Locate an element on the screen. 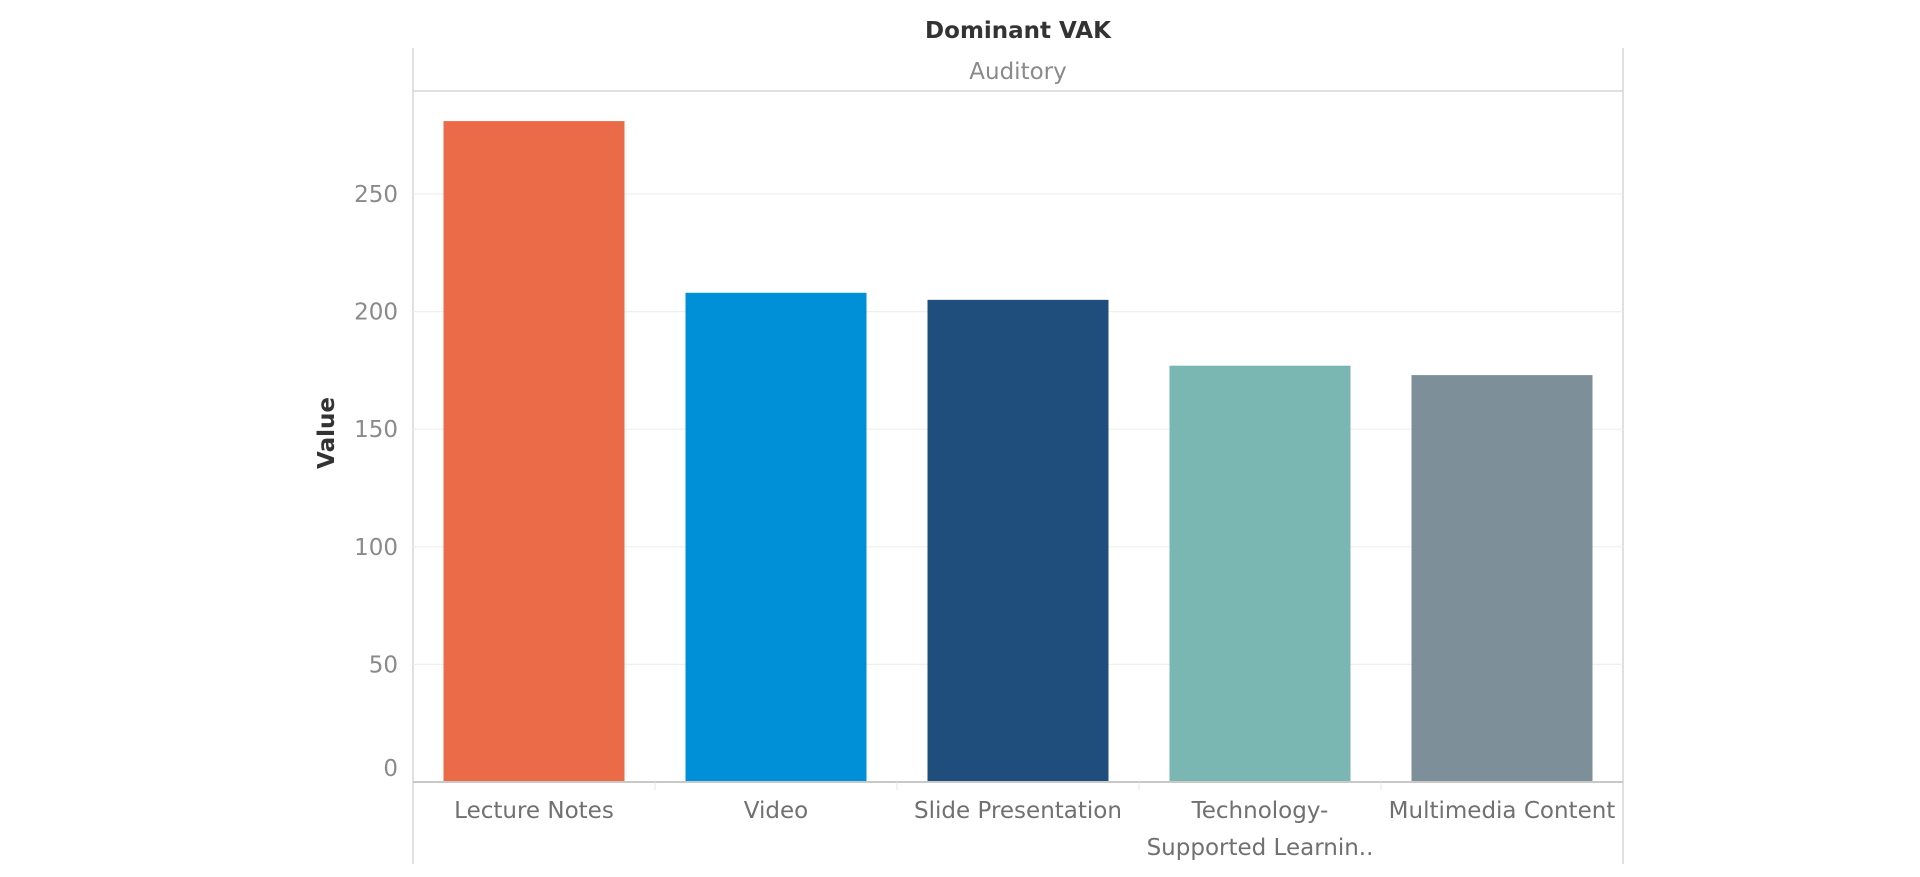 This screenshot has width=1920, height=877. y-tick-labels: 0 50 100 150 200 250 is located at coordinates (376, 482).